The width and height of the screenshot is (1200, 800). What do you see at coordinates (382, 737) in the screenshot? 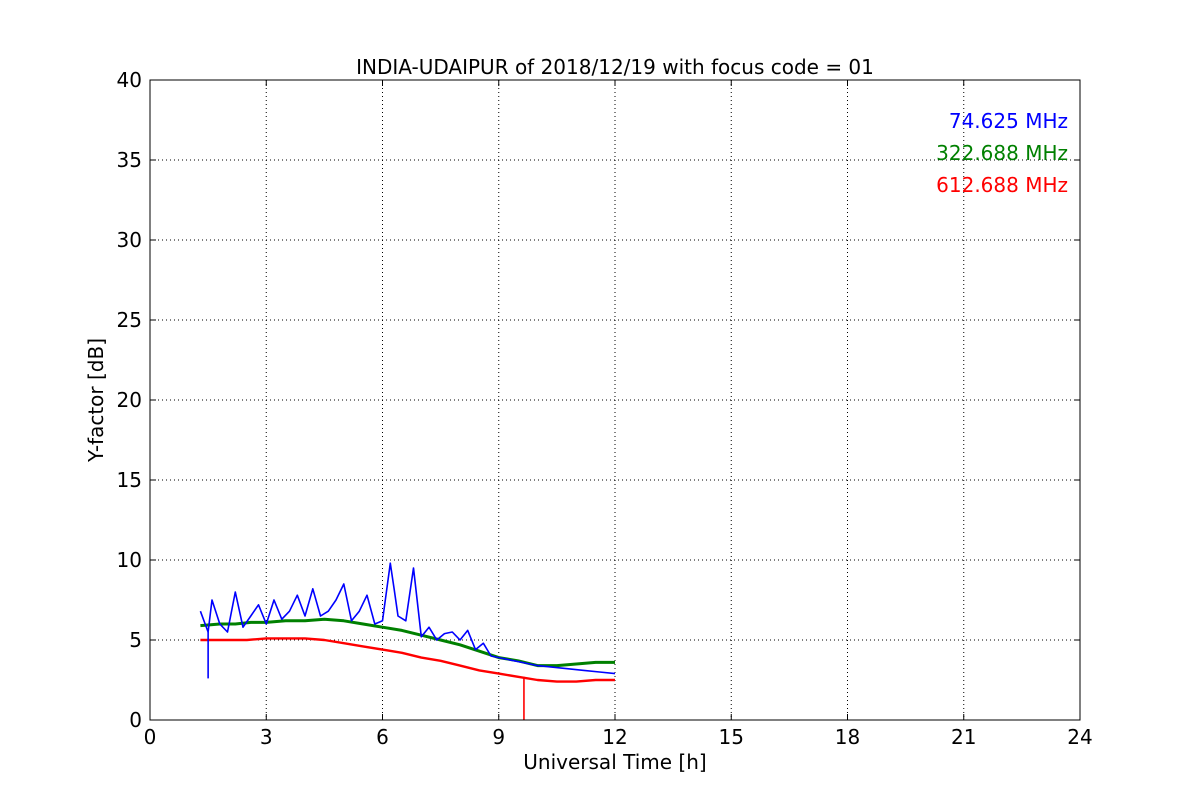
I see `x-tick-label: 6` at bounding box center [382, 737].